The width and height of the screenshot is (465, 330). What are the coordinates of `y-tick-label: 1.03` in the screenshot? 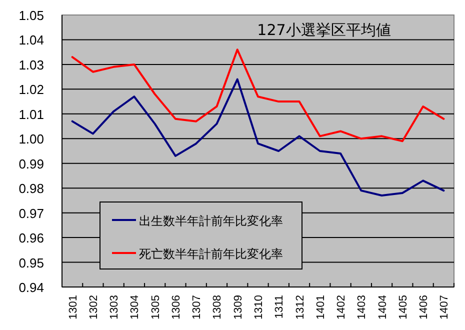 It's located at (31, 64).